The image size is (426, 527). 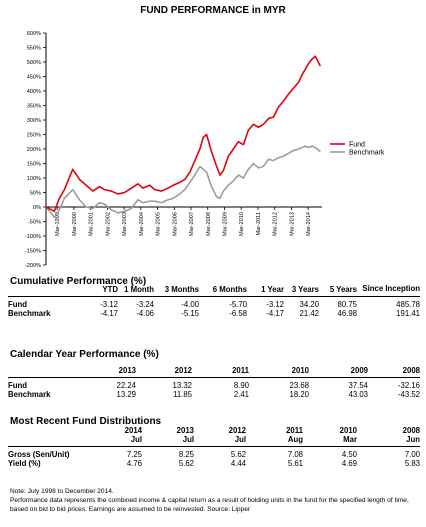 I want to click on cum-cell: -4.00, so click(x=176, y=302).